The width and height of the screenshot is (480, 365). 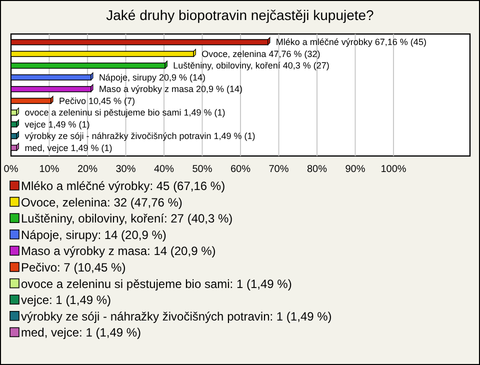 What do you see at coordinates (156, 283) in the screenshot?
I see `legend-label: ovoce a zeleninu si pěstujeme bio sami: 1 (1,49 %)` at bounding box center [156, 283].